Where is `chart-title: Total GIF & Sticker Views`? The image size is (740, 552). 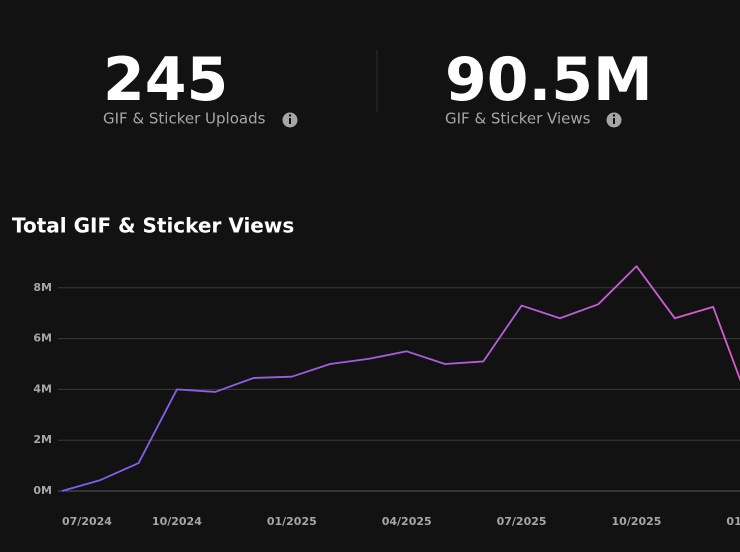
chart-title: Total GIF & Sticker Views is located at coordinates (153, 226).